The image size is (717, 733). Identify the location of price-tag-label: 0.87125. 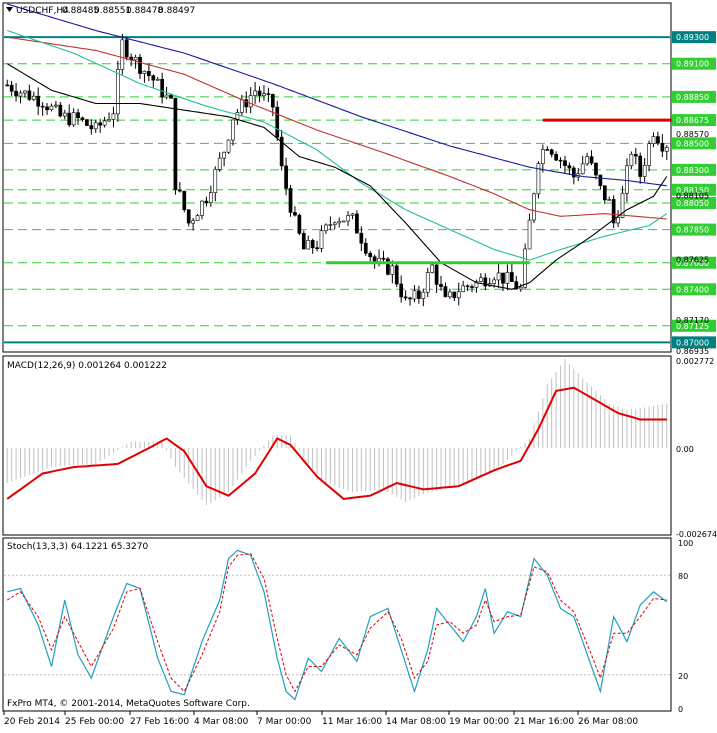
(692, 326).